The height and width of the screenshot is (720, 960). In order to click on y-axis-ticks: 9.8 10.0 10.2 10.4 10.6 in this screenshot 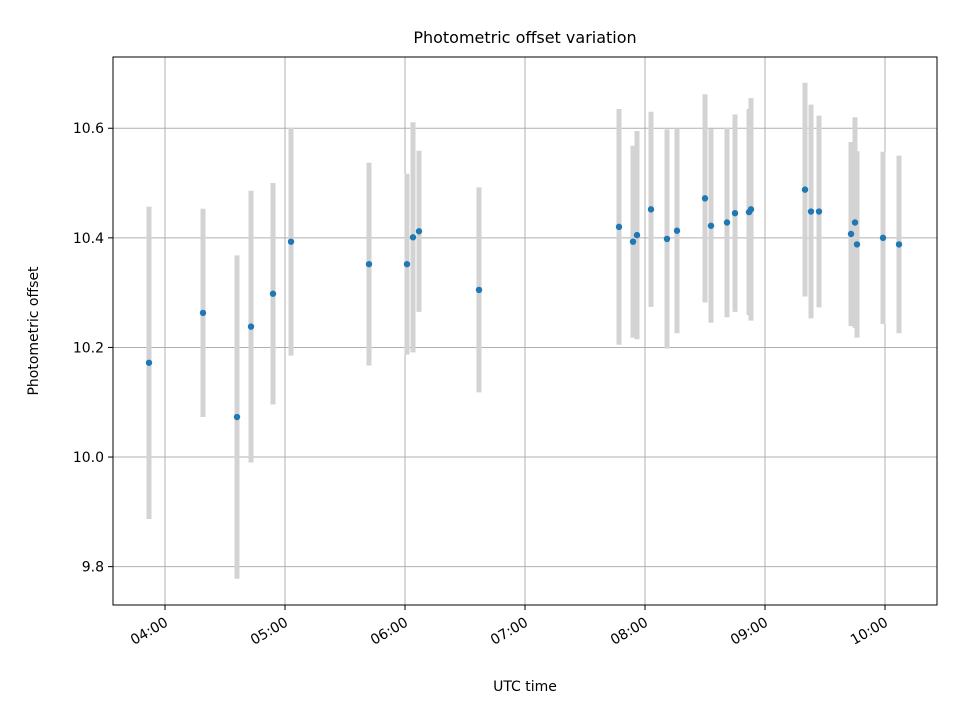, I will do `click(93, 348)`.